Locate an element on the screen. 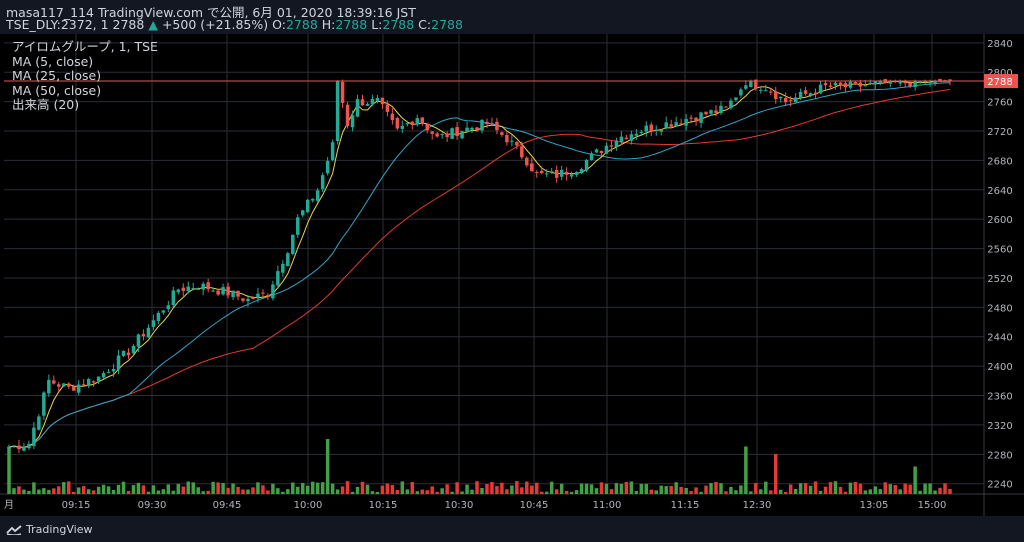 The height and width of the screenshot is (542, 1024). legend-ma50: MA (50, close) is located at coordinates (57, 90).